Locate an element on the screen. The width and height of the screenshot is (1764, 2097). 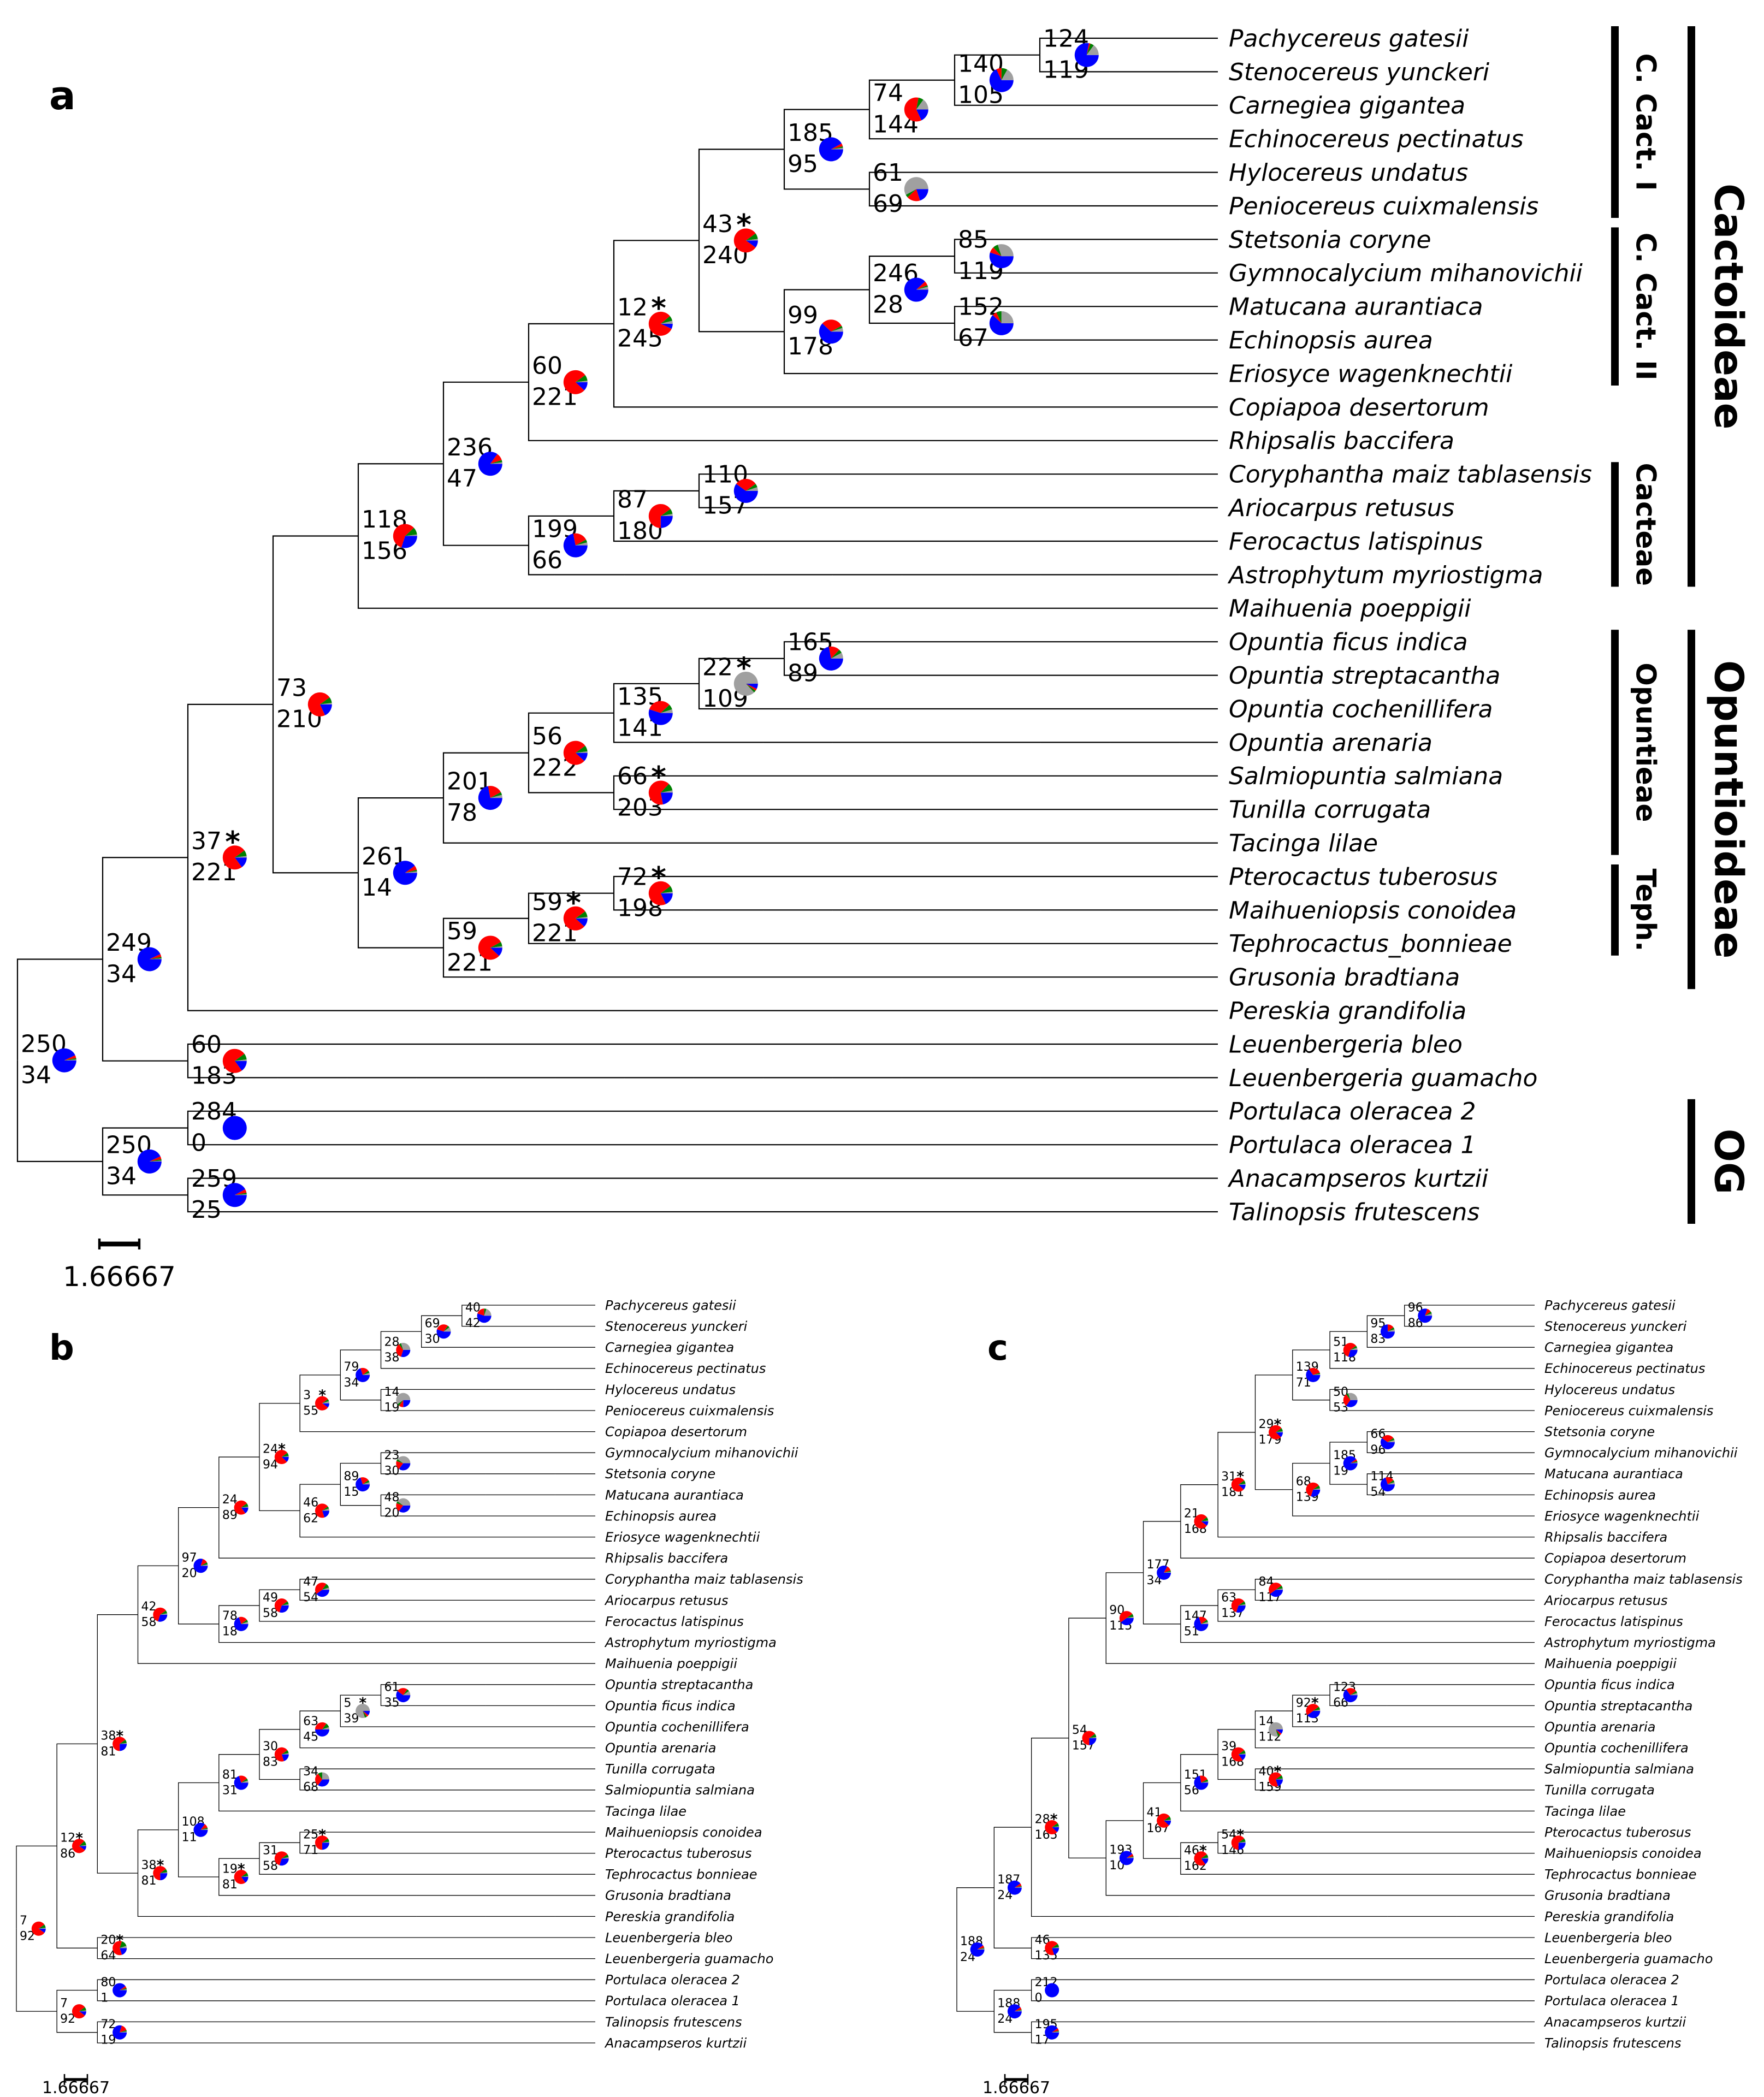
taxon-label: Tacinga lilae is located at coordinates (645, 1812).